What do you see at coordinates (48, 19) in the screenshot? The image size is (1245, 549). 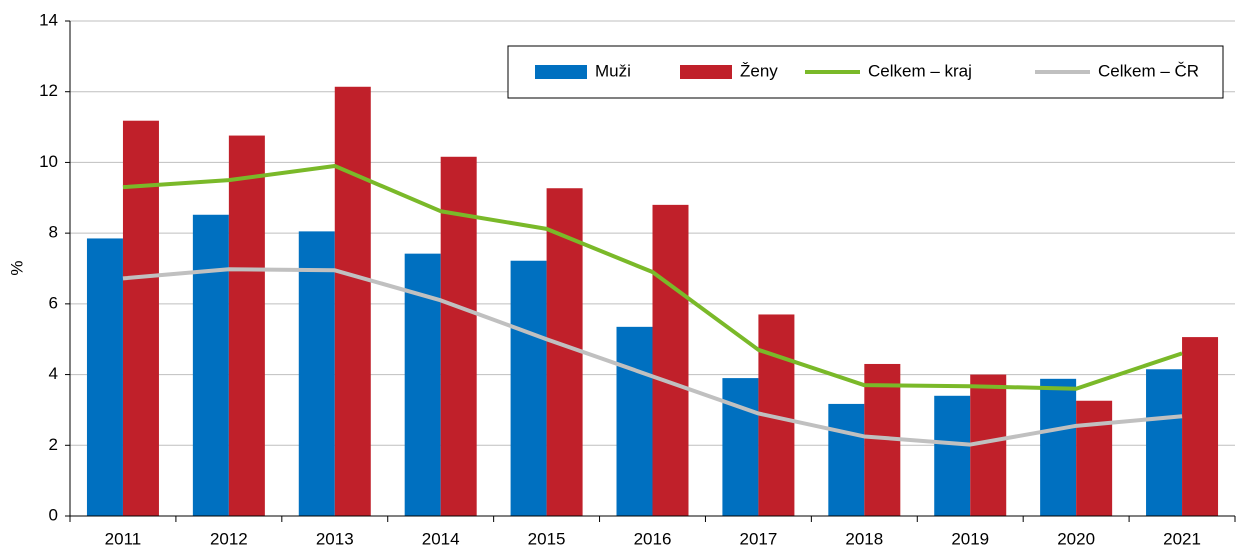 I see `y-tick-label: 14` at bounding box center [48, 19].